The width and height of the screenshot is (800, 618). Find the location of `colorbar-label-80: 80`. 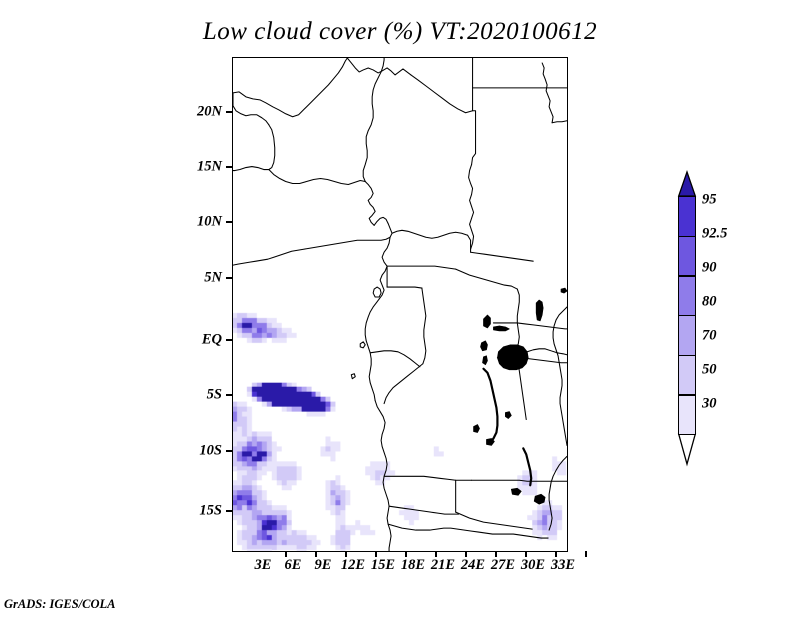

colorbar-label-80: 80 is located at coordinates (709, 301).